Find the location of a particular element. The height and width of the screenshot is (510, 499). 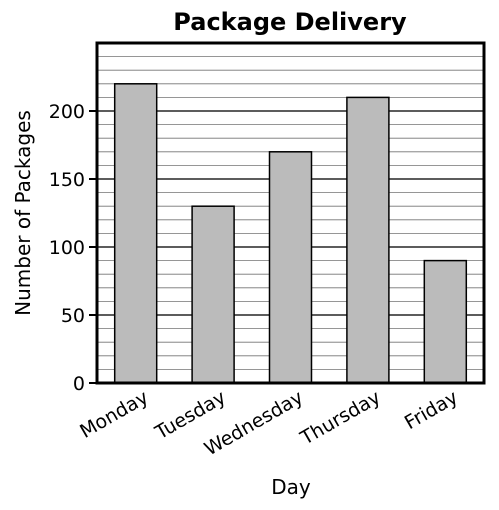

x-tick-label: Thursday is located at coordinates (340, 418).